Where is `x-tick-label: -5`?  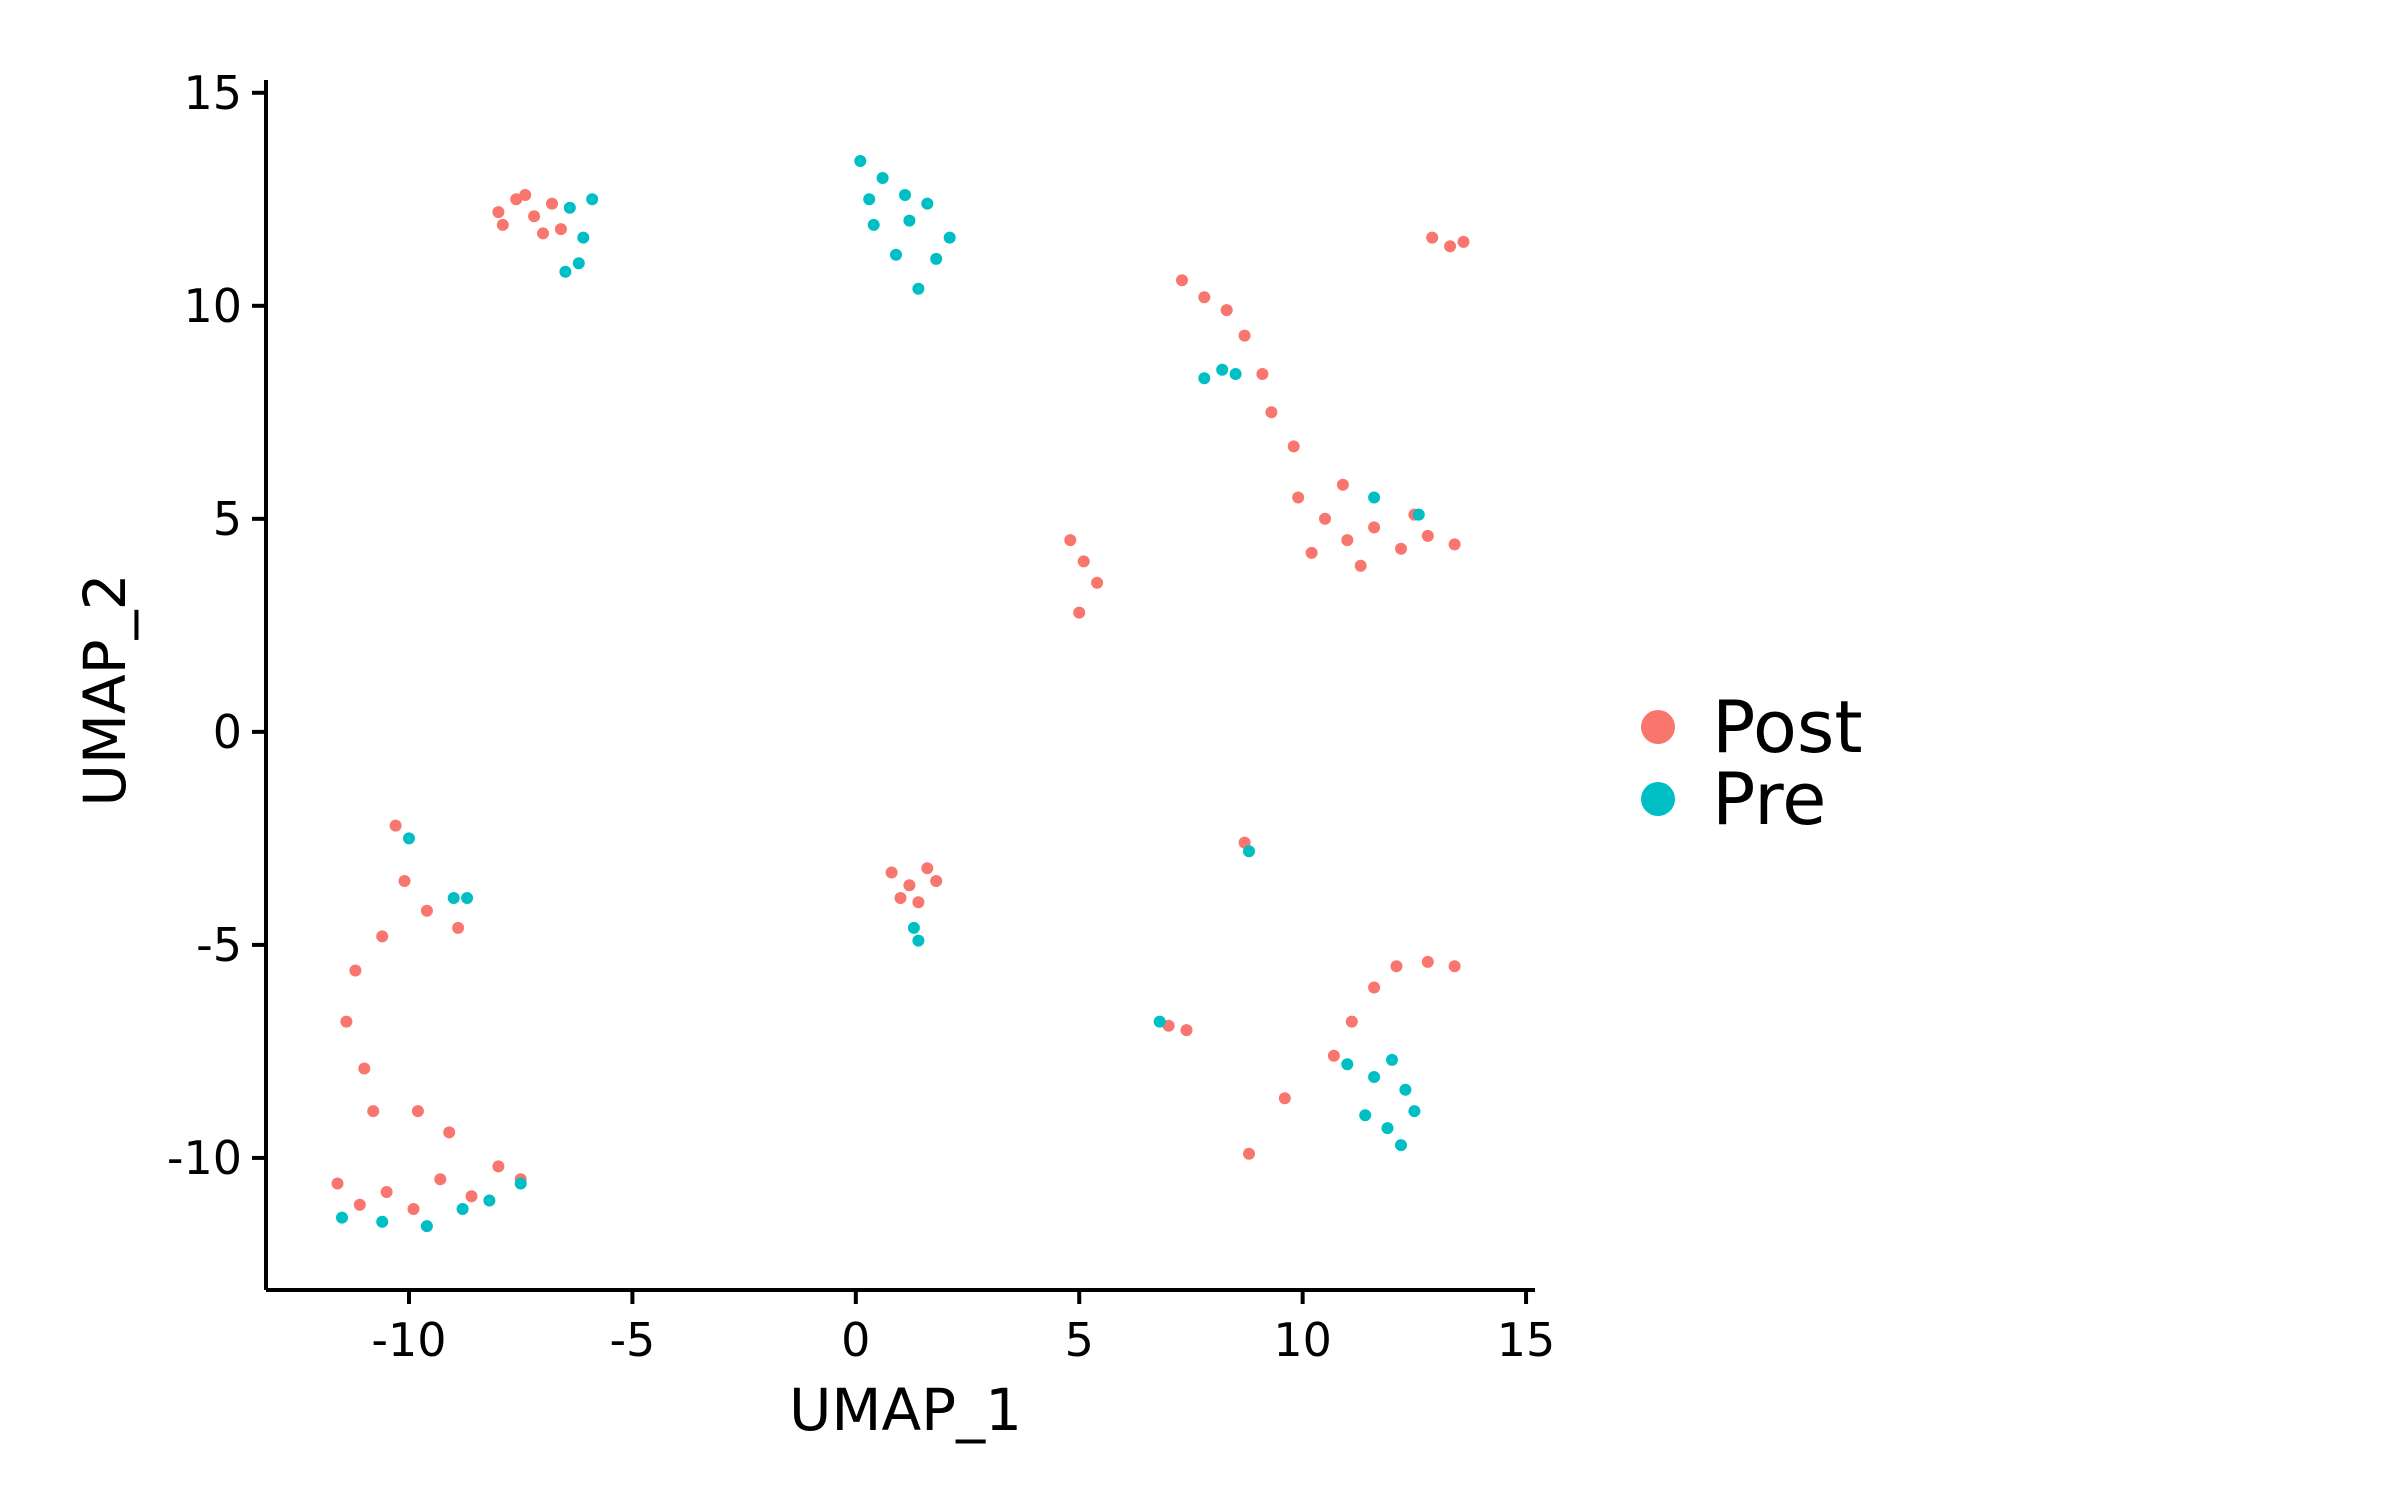
x-tick-label: -5 is located at coordinates (632, 1340).